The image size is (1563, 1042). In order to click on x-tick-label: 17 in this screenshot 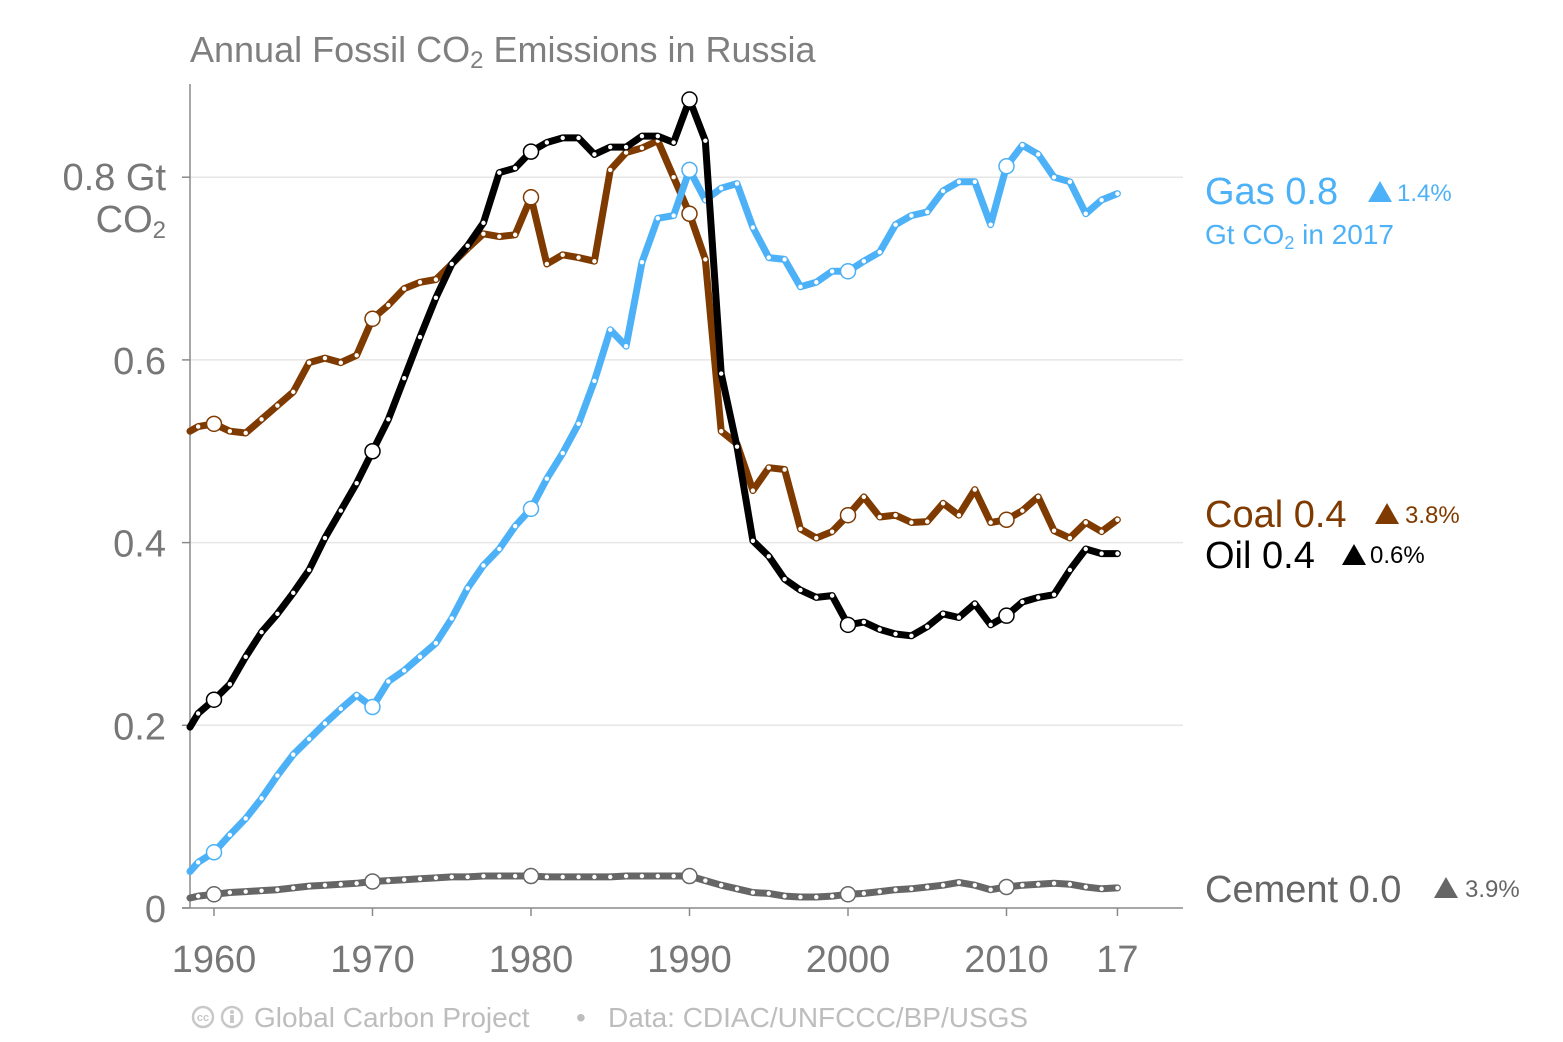, I will do `click(1117, 960)`.